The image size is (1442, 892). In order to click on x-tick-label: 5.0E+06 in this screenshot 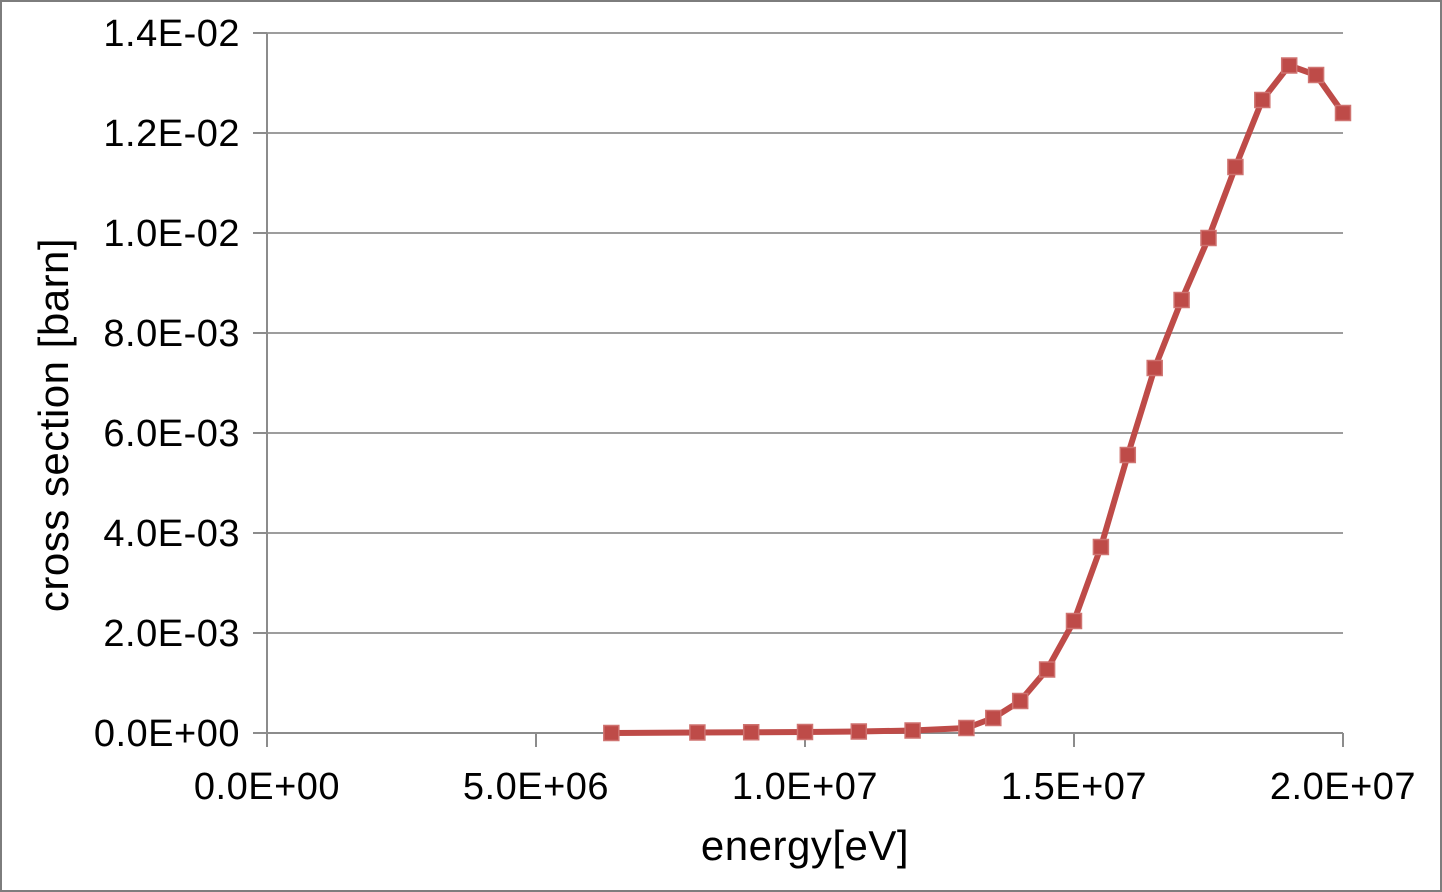, I will do `click(536, 787)`.